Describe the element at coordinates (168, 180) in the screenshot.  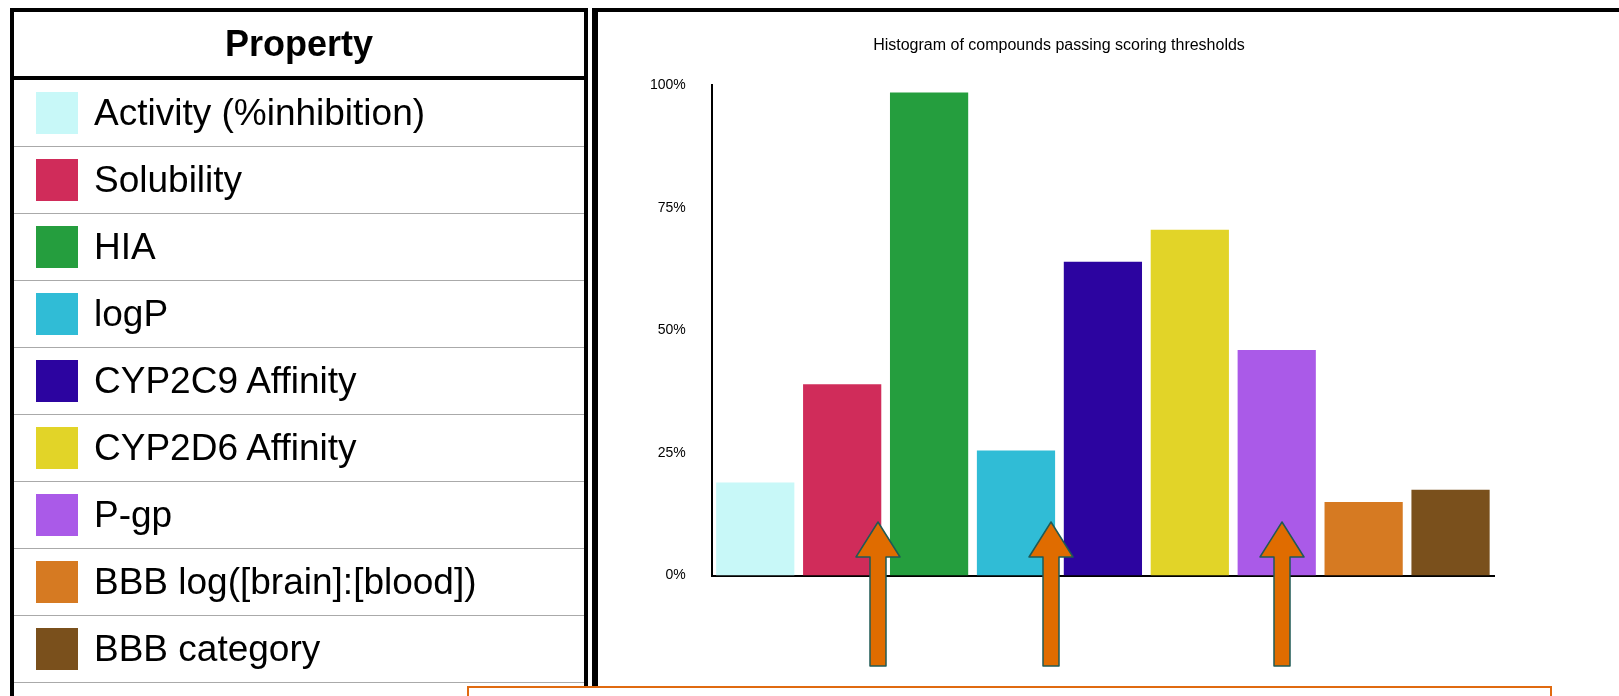
I see `legend-label: Solubility` at that location.